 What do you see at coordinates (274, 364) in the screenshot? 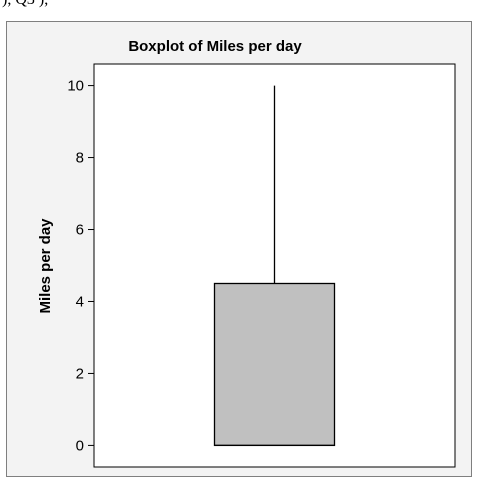
I see `box-iqr` at bounding box center [274, 364].